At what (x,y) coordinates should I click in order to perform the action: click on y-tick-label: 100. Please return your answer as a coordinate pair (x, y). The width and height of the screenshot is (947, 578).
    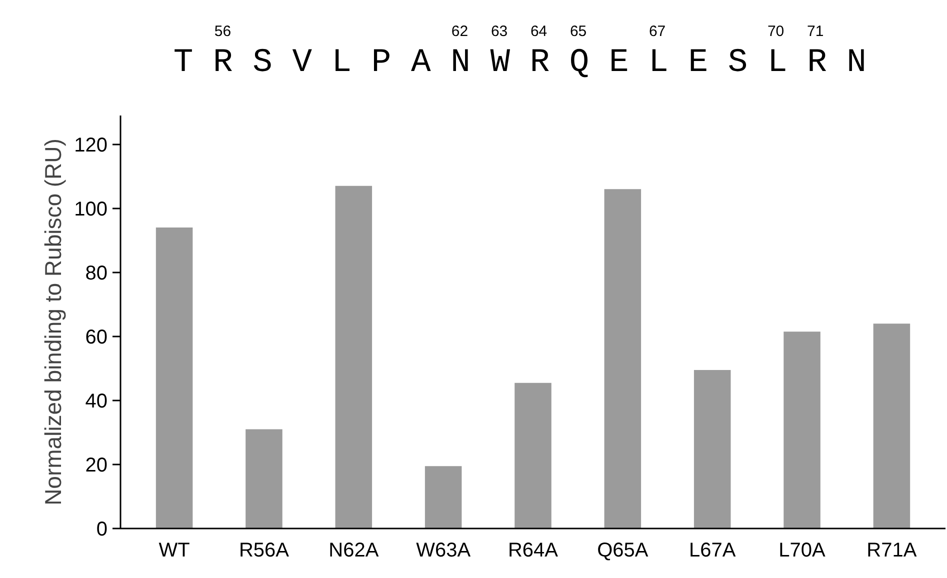
    Looking at the image, I should click on (91, 209).